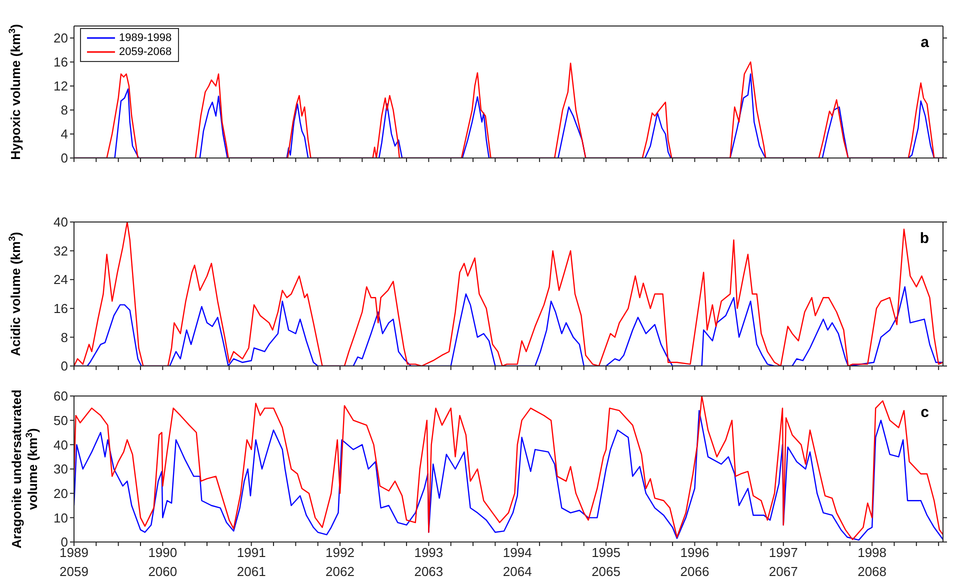  What do you see at coordinates (251, 571) in the screenshot?
I see `x2-tick-label: 2061` at bounding box center [251, 571].